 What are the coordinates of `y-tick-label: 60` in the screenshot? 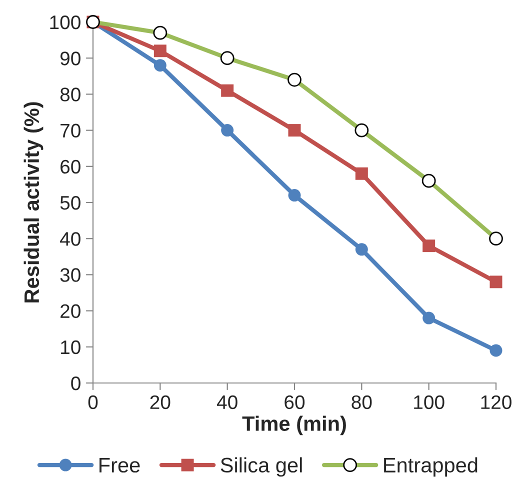 It's located at (70, 167).